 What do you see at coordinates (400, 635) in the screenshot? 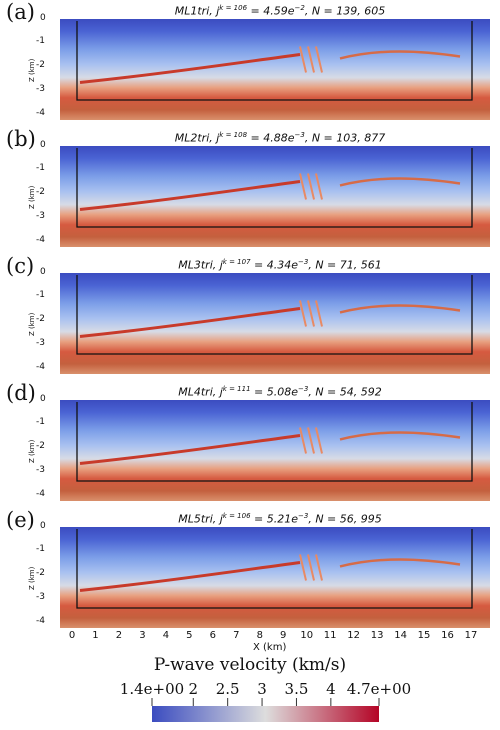
I see `x-tick-label: 14` at bounding box center [400, 635].